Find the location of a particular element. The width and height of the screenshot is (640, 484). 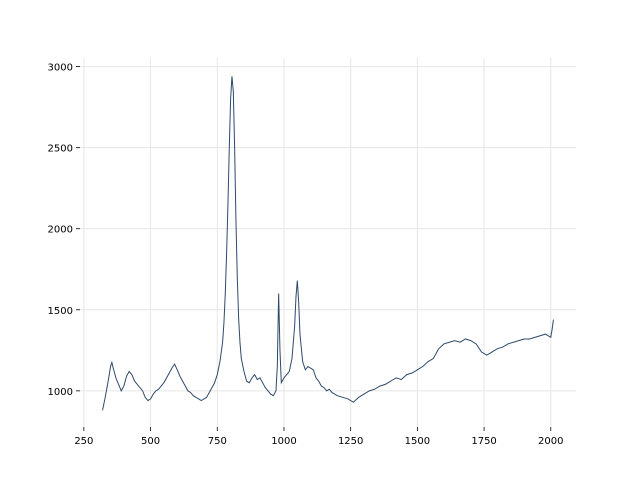

y-tick-label: 3000 is located at coordinates (60, 68).